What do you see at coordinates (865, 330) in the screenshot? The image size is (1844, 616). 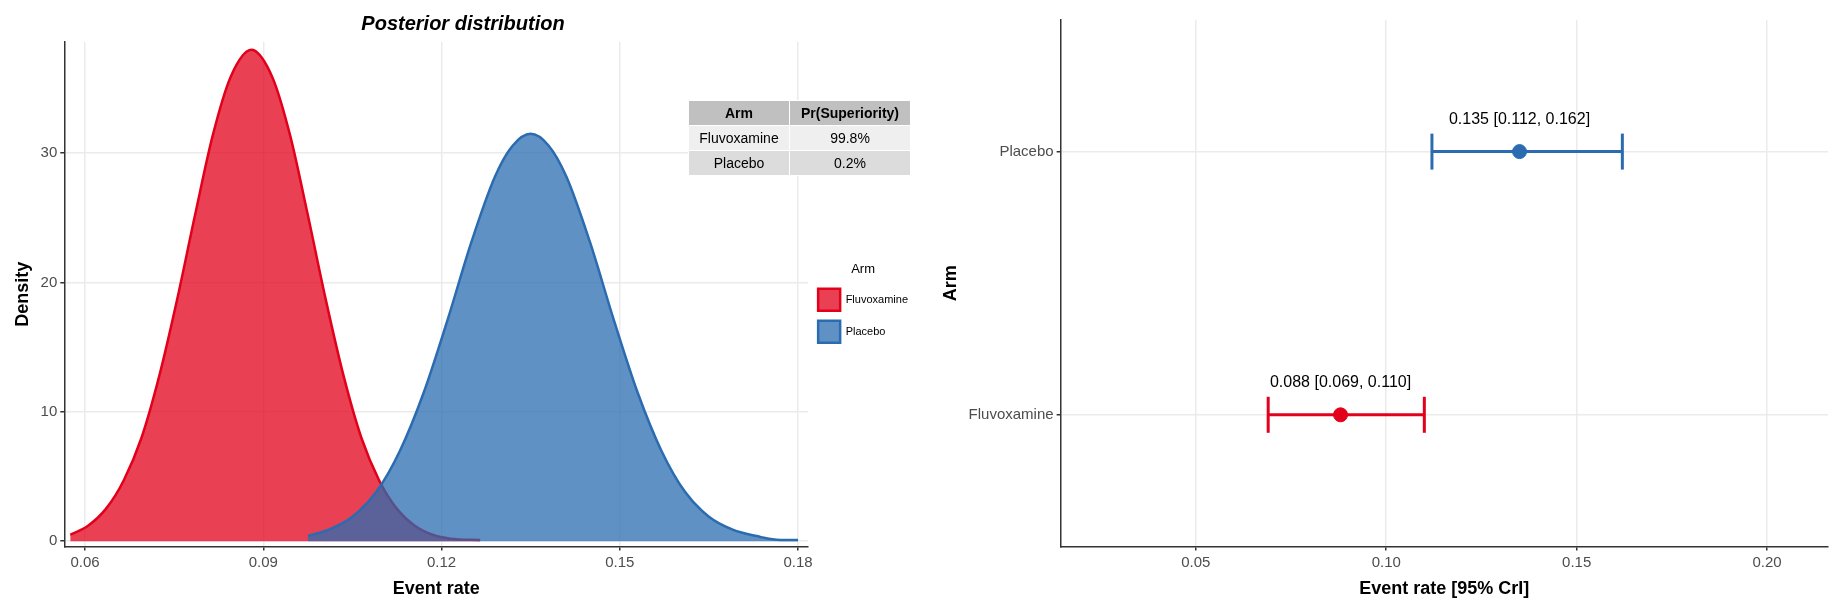 I see `legend-label: Placebo` at bounding box center [865, 330].